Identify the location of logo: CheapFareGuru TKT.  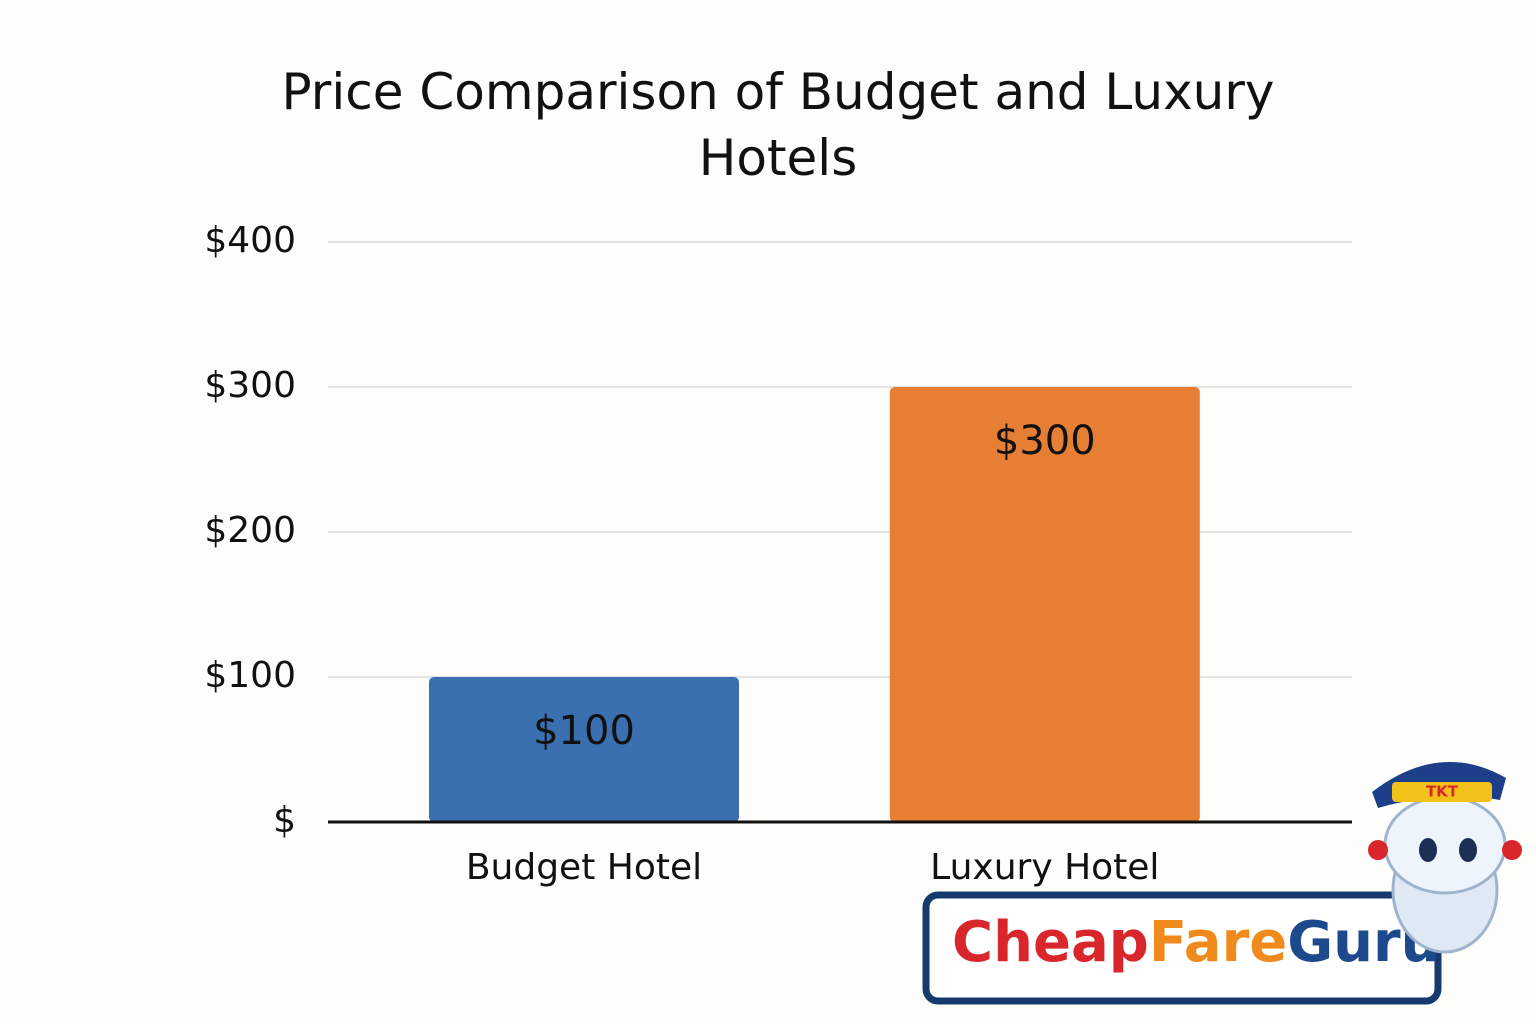
(1222, 883).